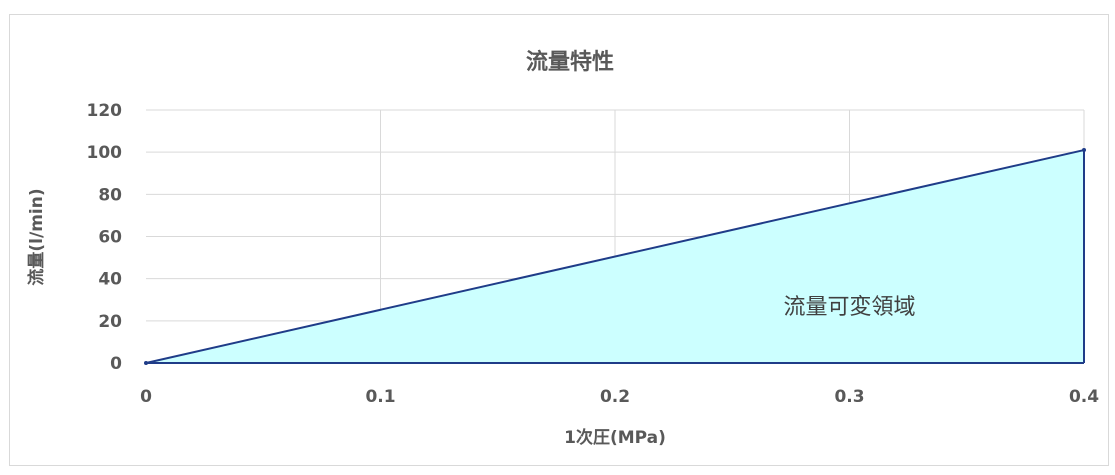 This screenshot has width=1115, height=475. I want to click on y-tick-label: 100, so click(105, 153).